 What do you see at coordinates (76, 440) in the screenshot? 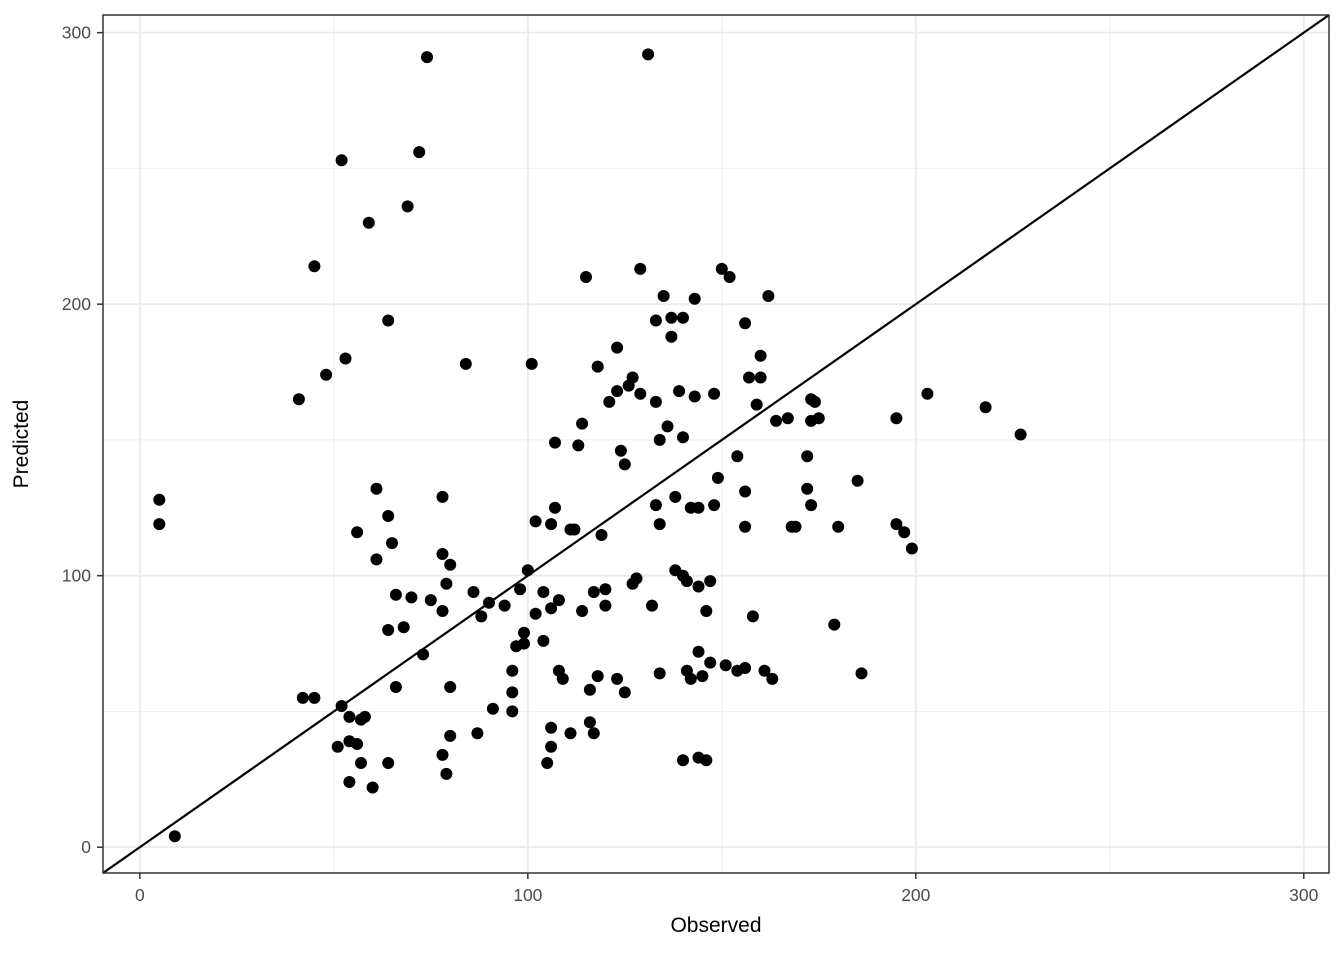
I see `y-tick-labels: 0 100 200 300` at bounding box center [76, 440].